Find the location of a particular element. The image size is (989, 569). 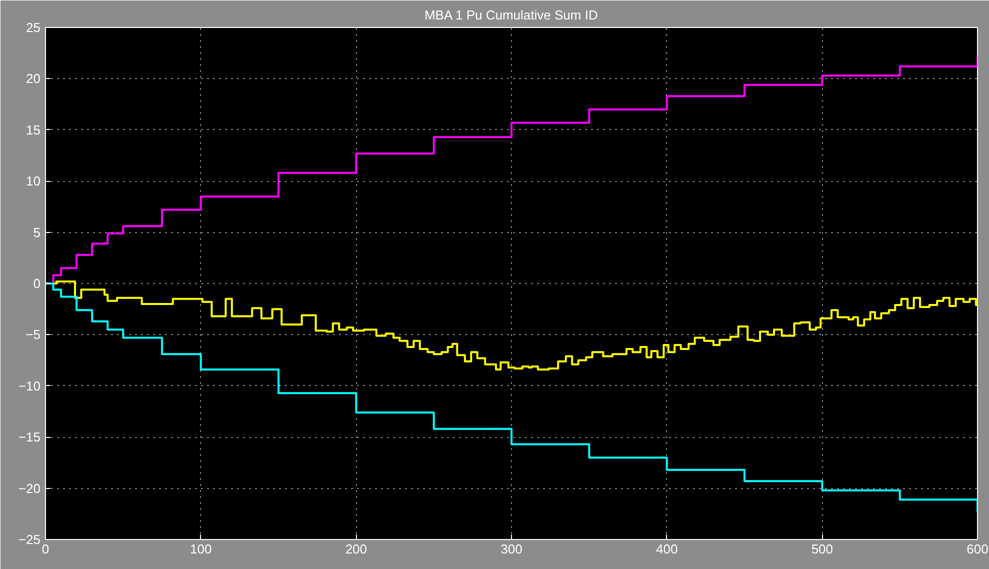

y-tick-label: −5 is located at coordinates (33, 334).